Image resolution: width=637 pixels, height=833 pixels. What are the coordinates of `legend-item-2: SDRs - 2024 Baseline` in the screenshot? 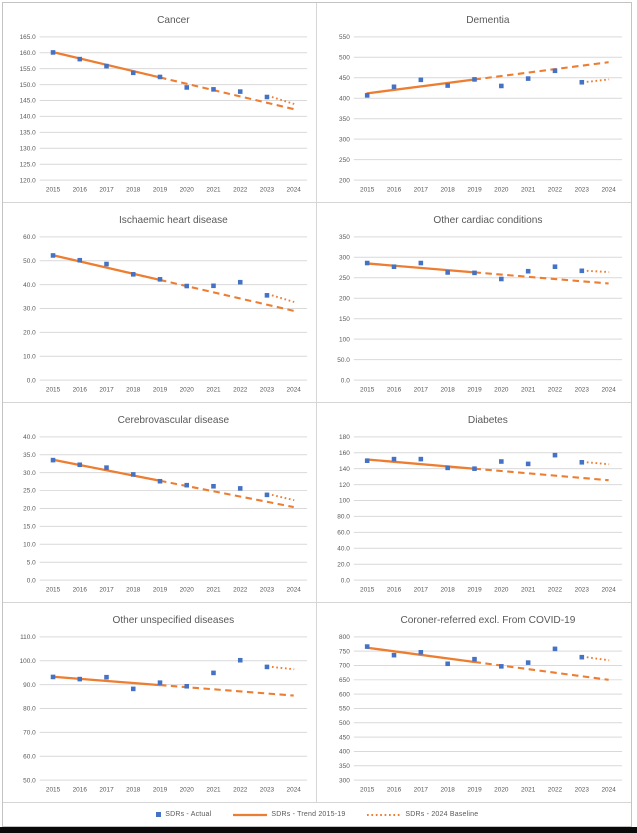 It's located at (422, 814).